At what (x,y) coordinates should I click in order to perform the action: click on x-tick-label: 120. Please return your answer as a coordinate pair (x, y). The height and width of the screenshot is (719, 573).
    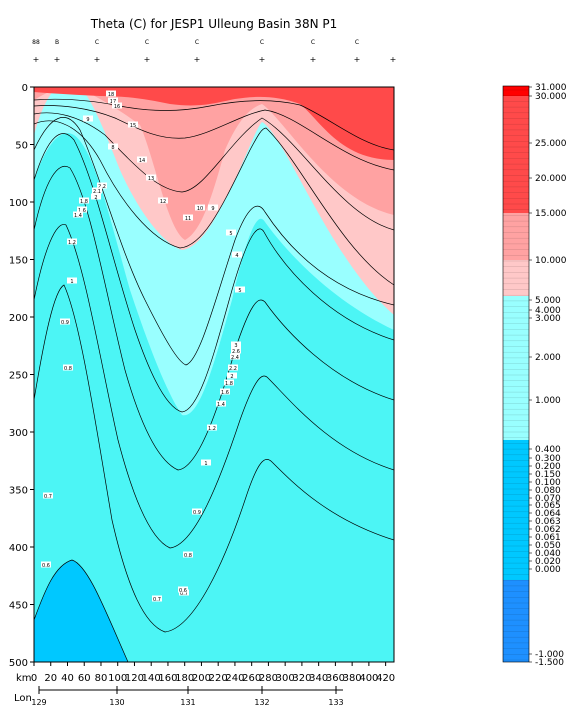
    Looking at the image, I should click on (134, 678).